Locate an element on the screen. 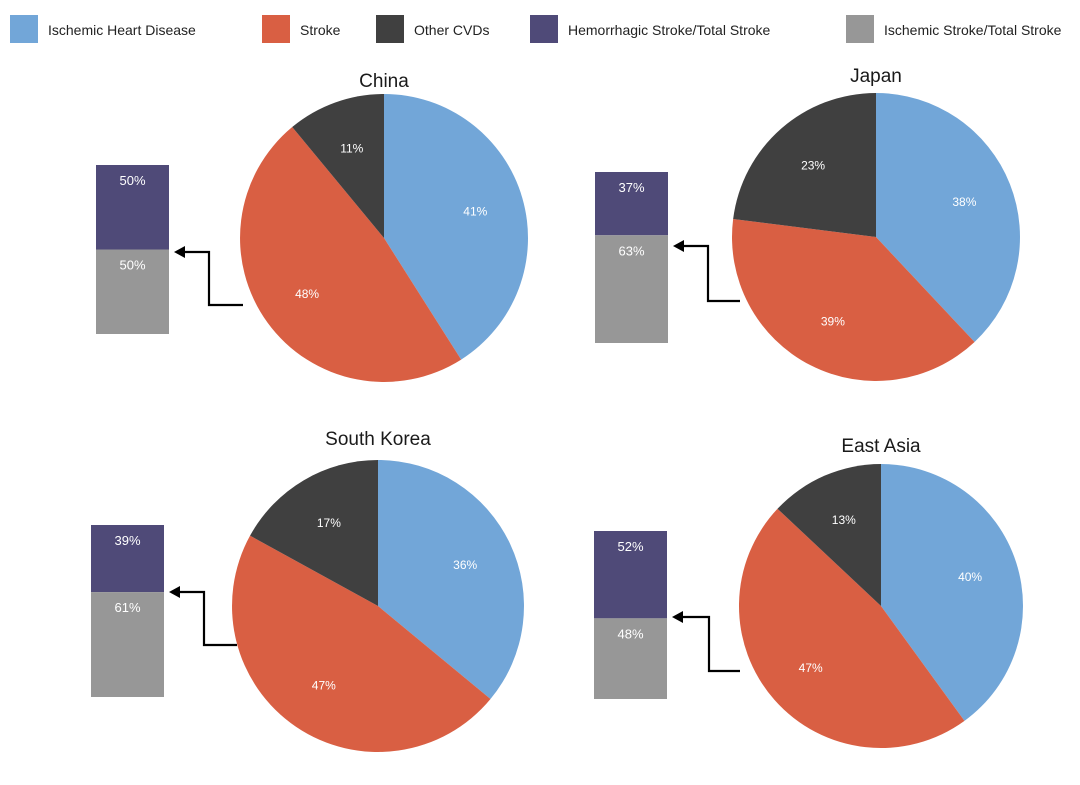 This screenshot has width=1080, height=785. legend-label: Ischemic Stroke/Total Stroke is located at coordinates (973, 30).